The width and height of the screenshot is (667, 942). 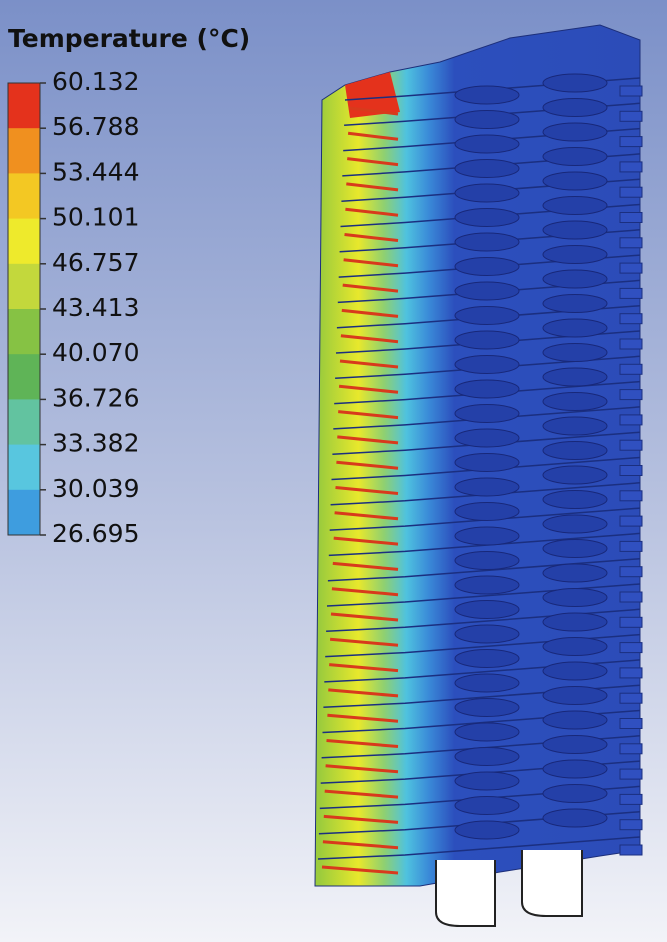 I want to click on legend-label: 50.101, so click(x=95, y=217).